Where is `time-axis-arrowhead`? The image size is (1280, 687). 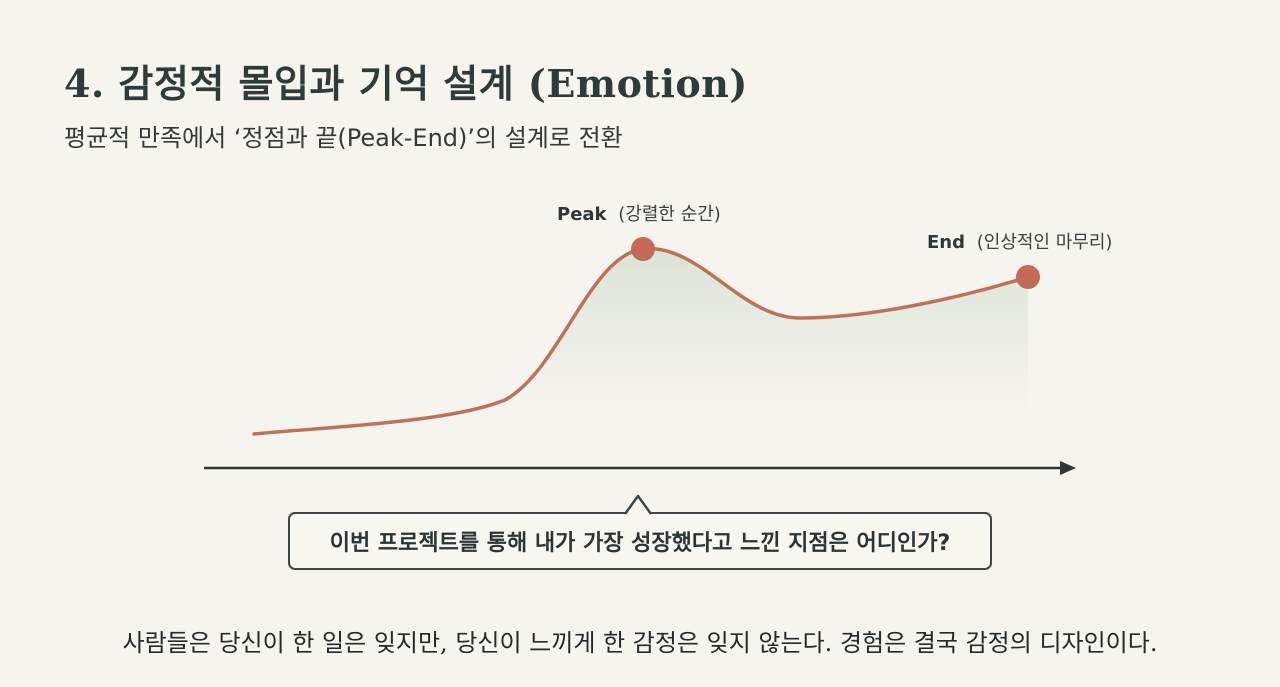
time-axis-arrowhead is located at coordinates (1068, 468).